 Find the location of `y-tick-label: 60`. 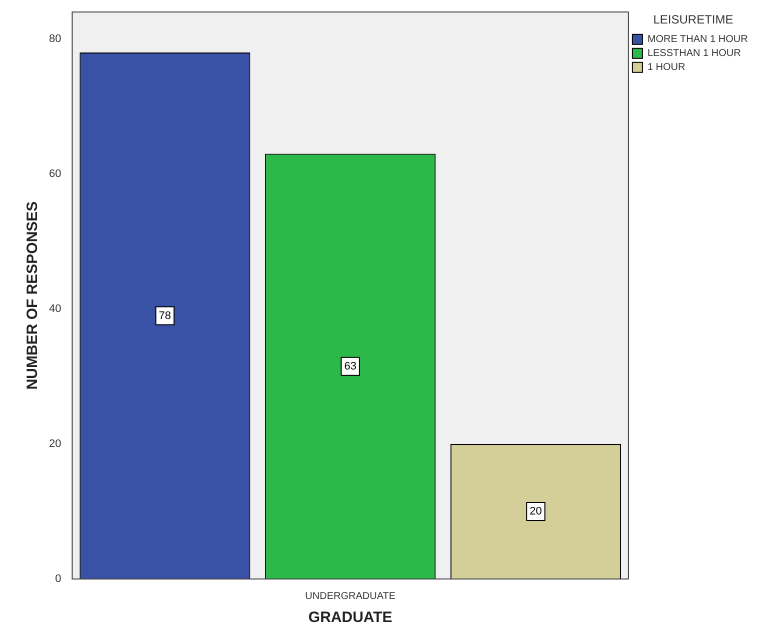

y-tick-label: 60 is located at coordinates (55, 174).